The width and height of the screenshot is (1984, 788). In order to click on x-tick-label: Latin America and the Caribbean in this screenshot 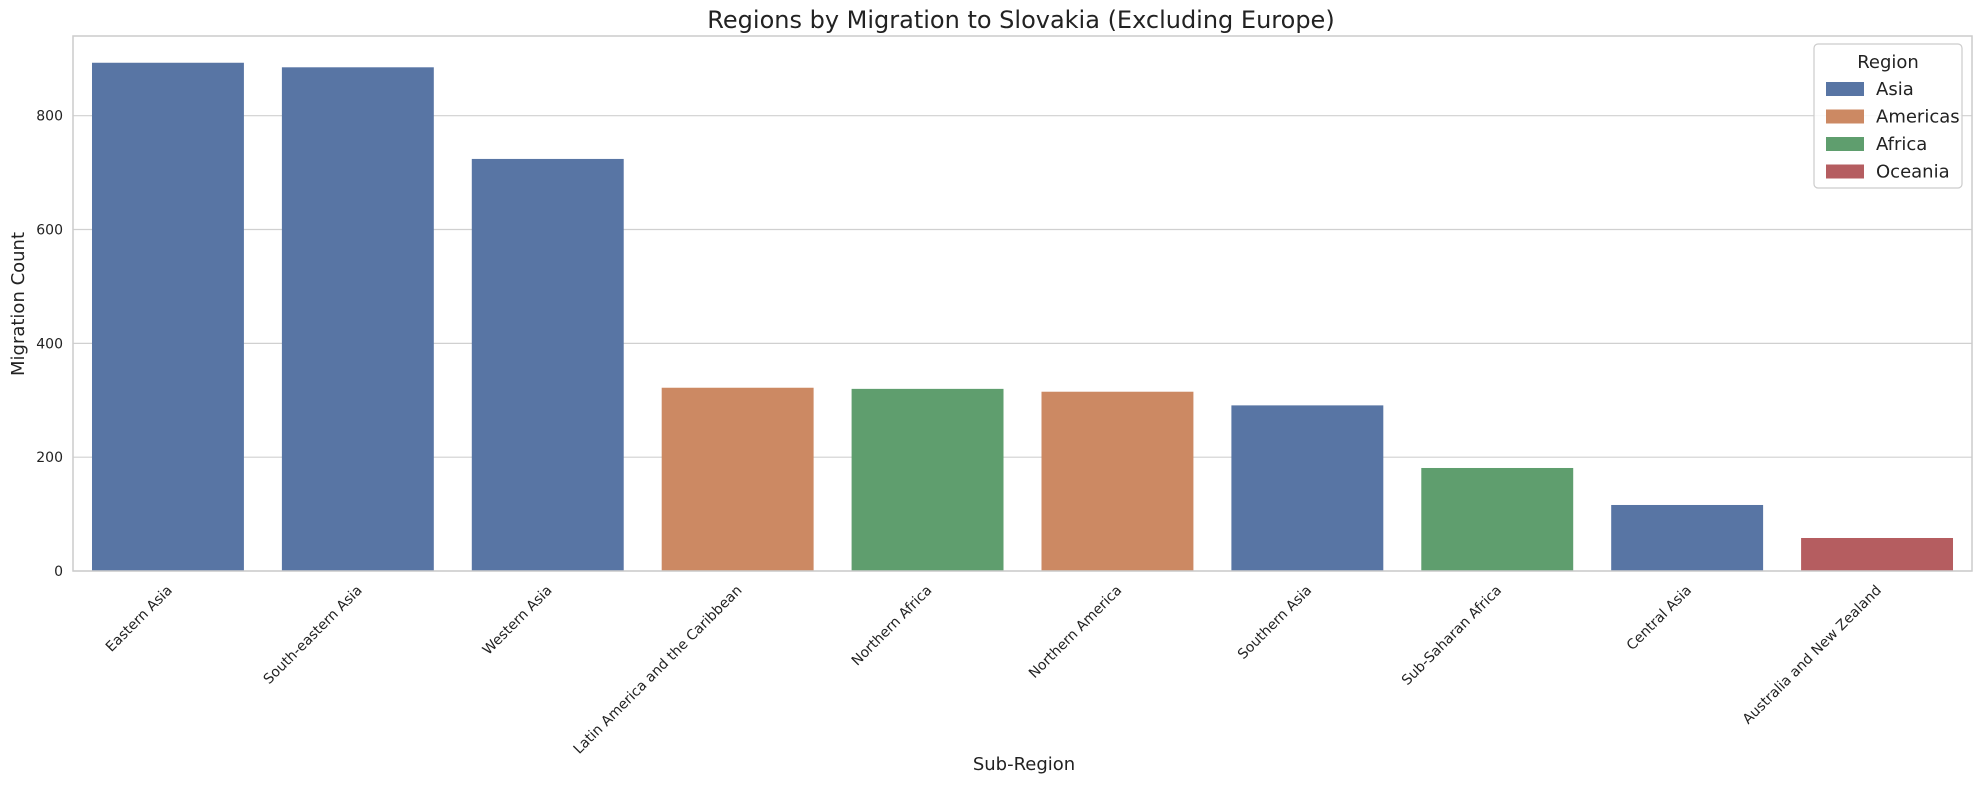, I will do `click(658, 670)`.